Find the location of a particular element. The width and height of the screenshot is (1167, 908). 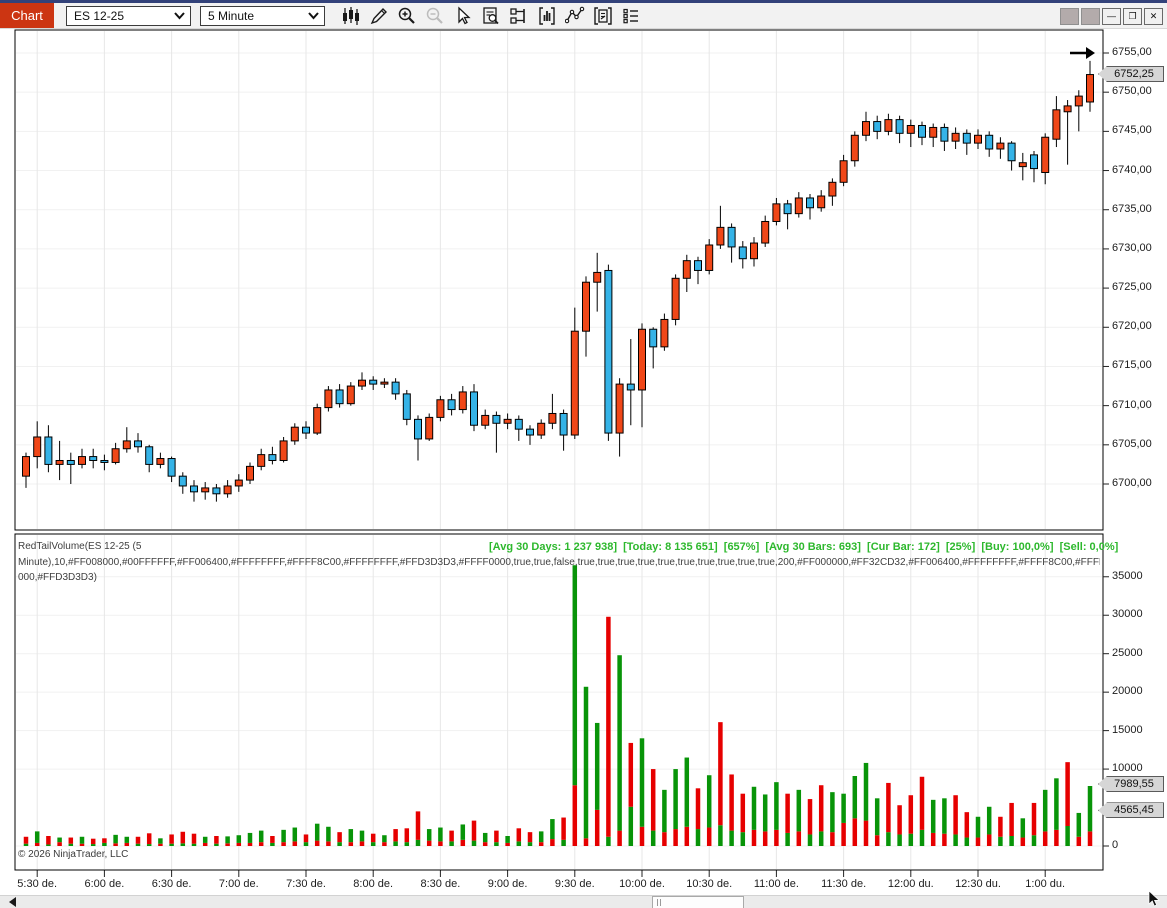

toolbar: Chart ES 12-25 5 Minute is located at coordinates (583, 16).